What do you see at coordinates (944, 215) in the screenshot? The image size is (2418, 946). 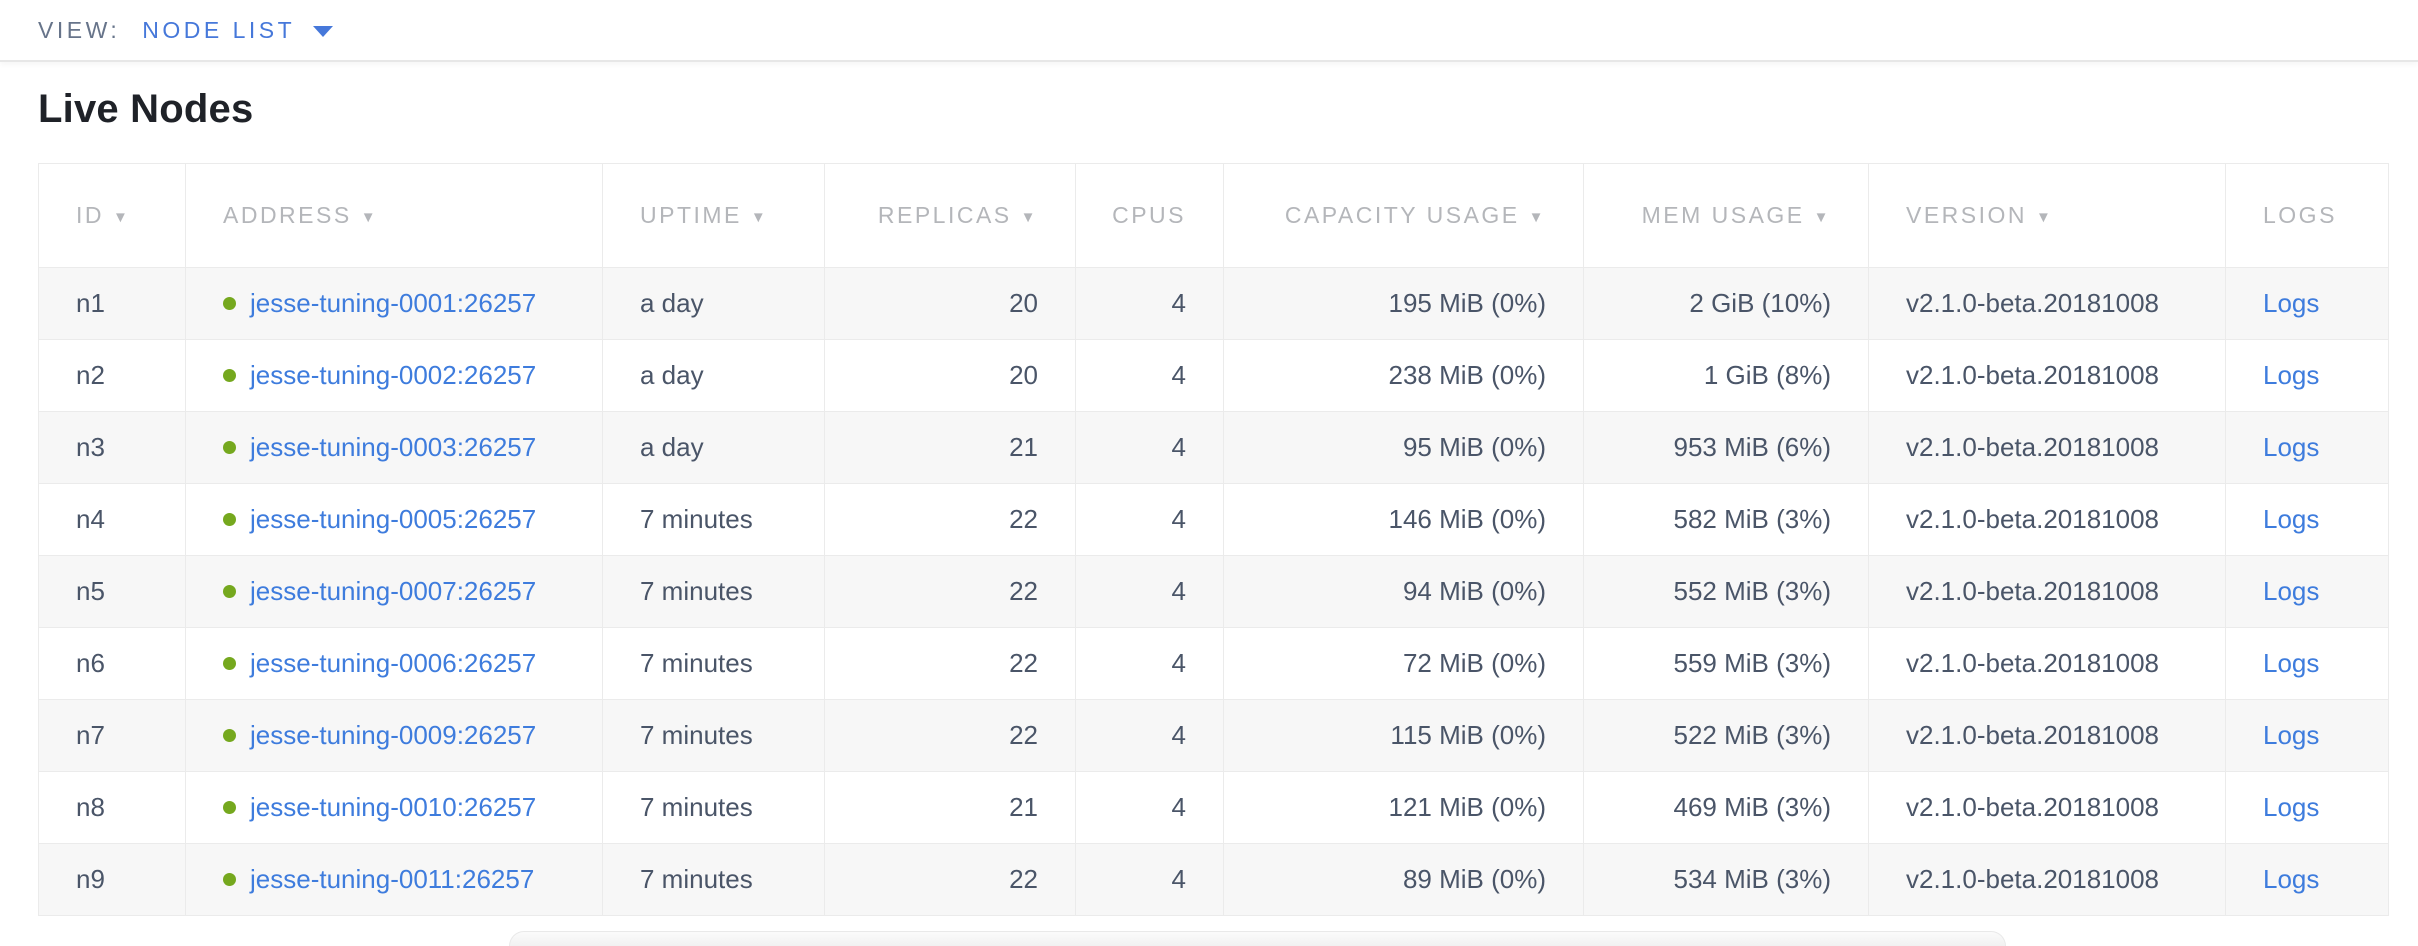 I see `column-header-label: REPLICAS` at bounding box center [944, 215].